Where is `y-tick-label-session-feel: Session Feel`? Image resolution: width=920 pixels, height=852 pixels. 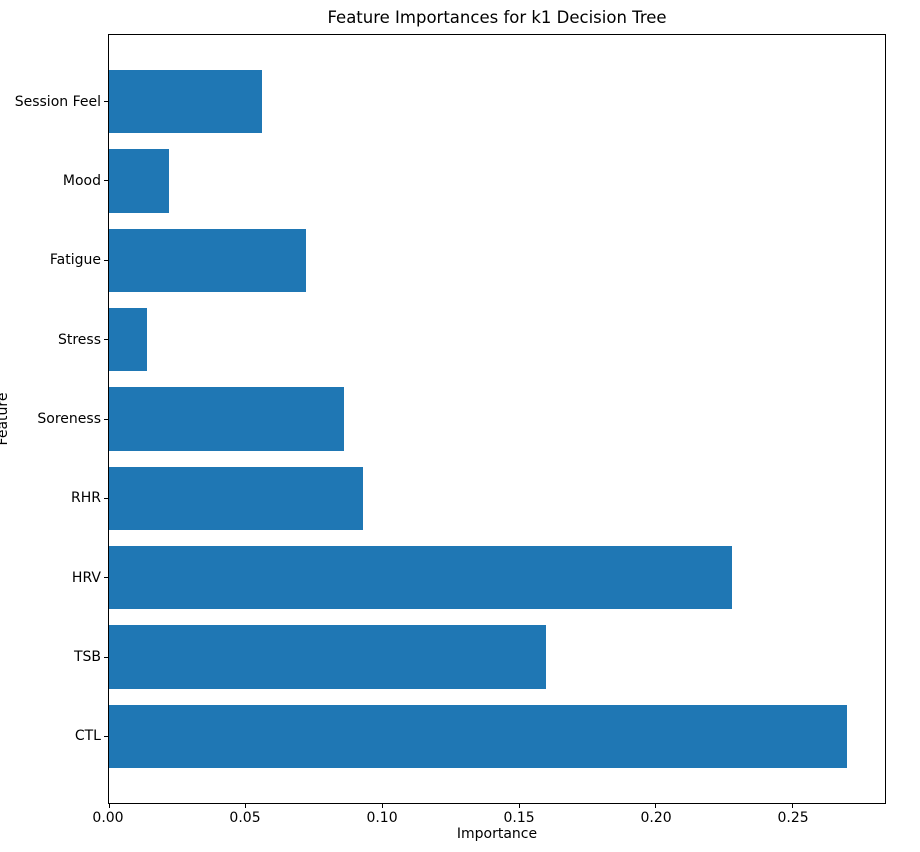
y-tick-label-session-feel: Session Feel is located at coordinates (57, 101).